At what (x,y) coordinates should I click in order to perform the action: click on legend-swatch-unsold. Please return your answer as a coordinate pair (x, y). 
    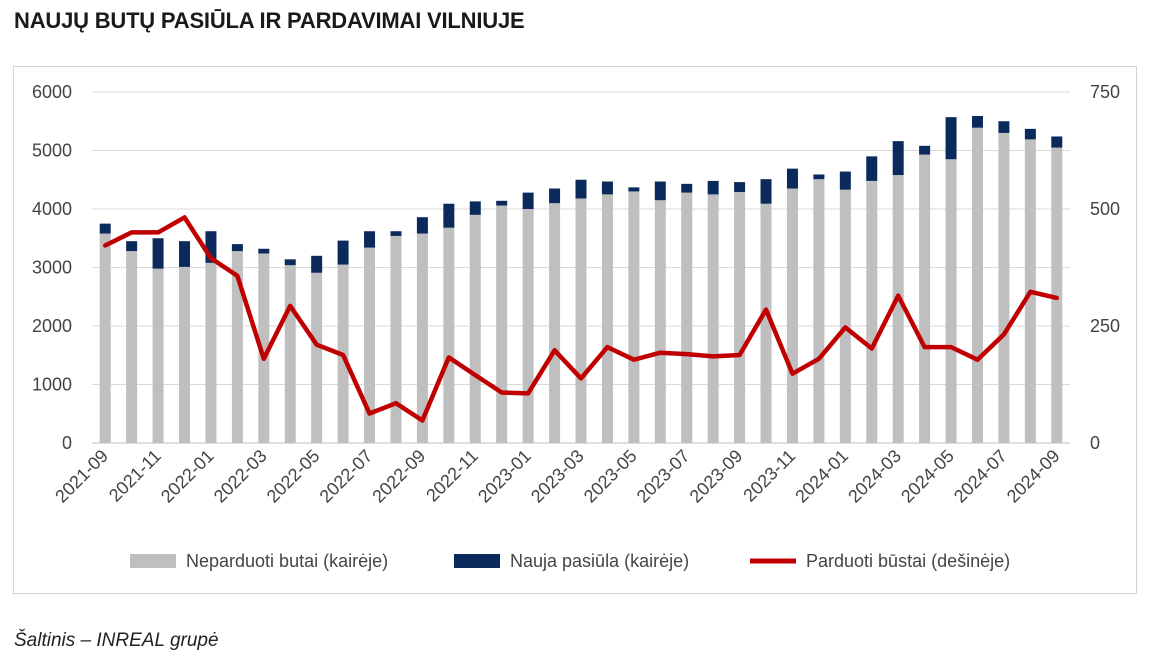
    Looking at the image, I should click on (153, 561).